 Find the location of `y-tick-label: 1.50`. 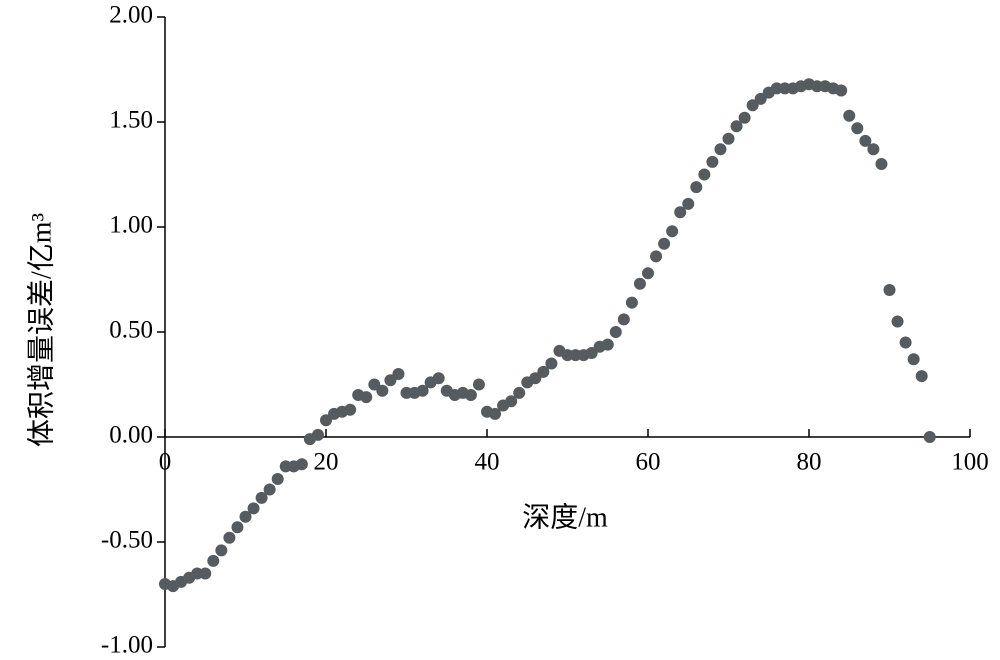

y-tick-label: 1.50 is located at coordinates (131, 120).